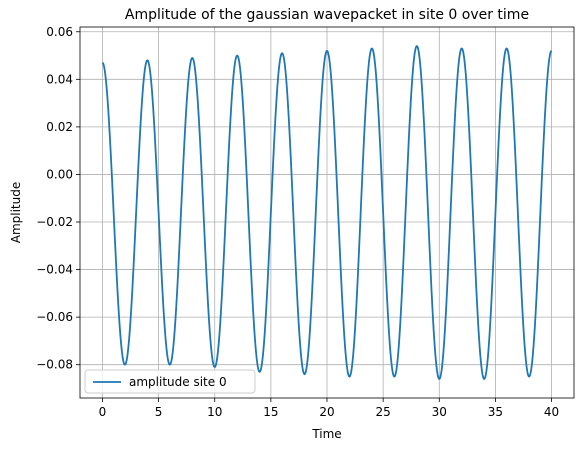 This screenshot has width=587, height=457. I want to click on x-tick-label: 15, so click(270, 412).